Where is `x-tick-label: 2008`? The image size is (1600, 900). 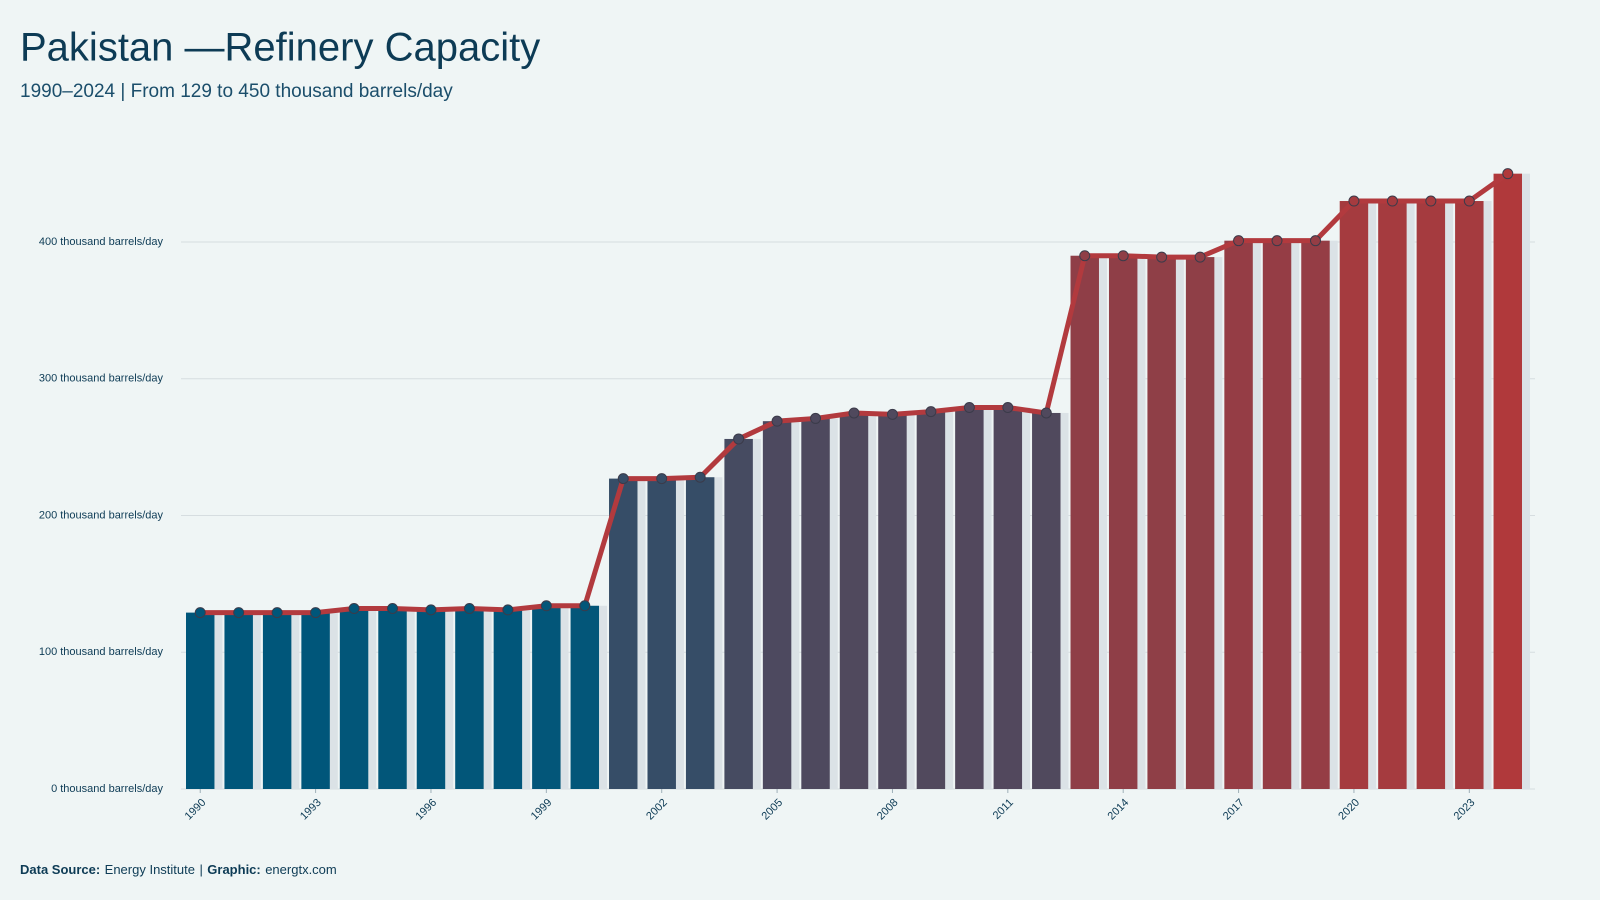
x-tick-label: 2008 is located at coordinates (888, 810).